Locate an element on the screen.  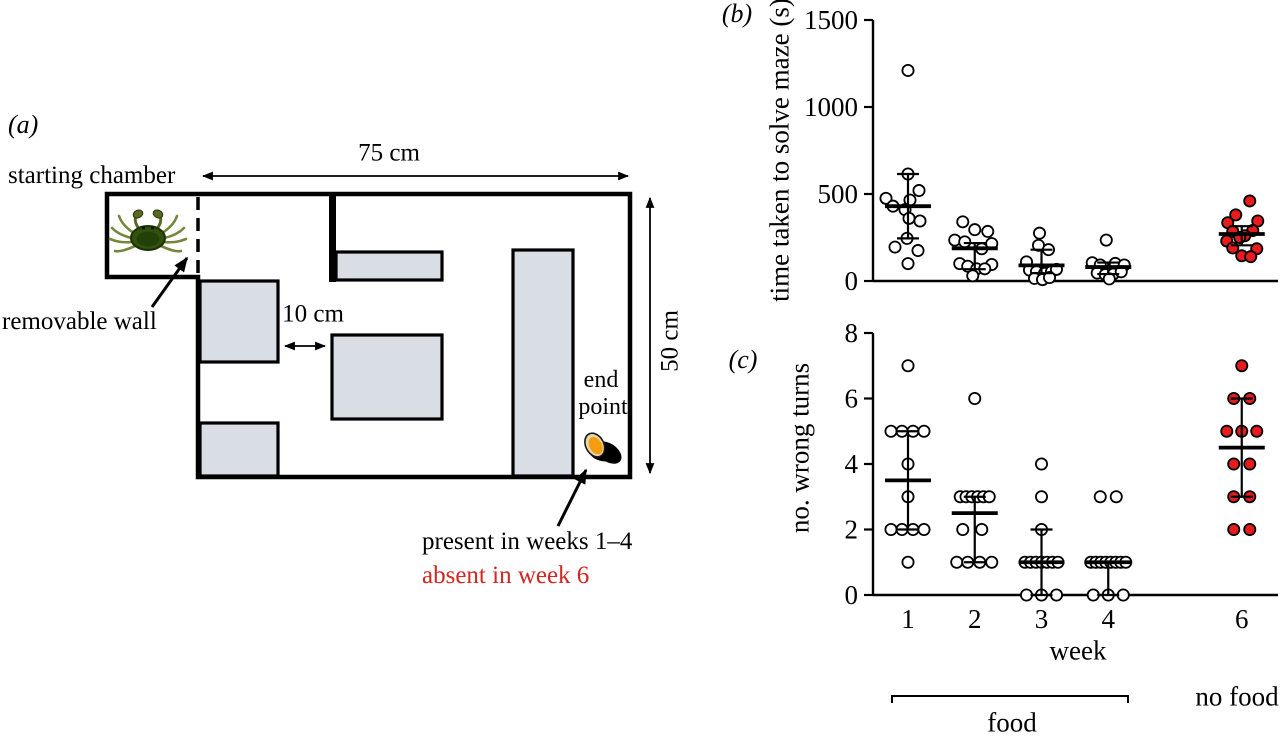
chart-wrong-turns: 0 2 4 6 8 1 2 3 4 6 is located at coordinates (1061, 476).